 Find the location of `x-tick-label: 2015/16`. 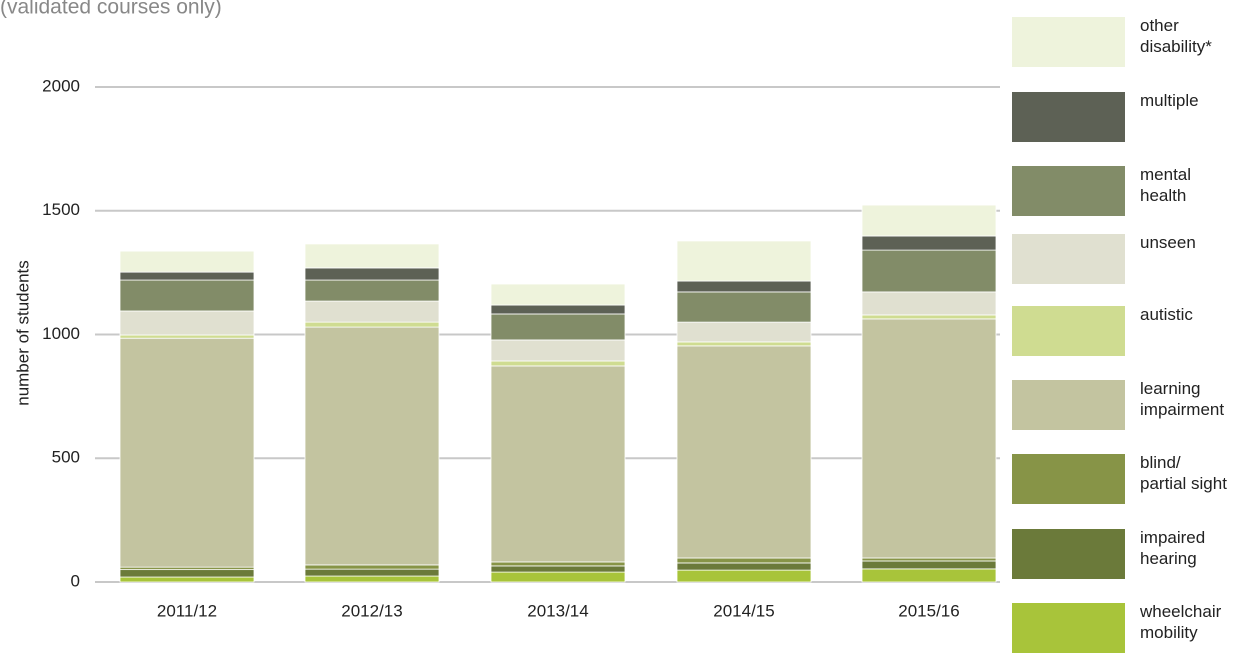

x-tick-label: 2015/16 is located at coordinates (928, 610).